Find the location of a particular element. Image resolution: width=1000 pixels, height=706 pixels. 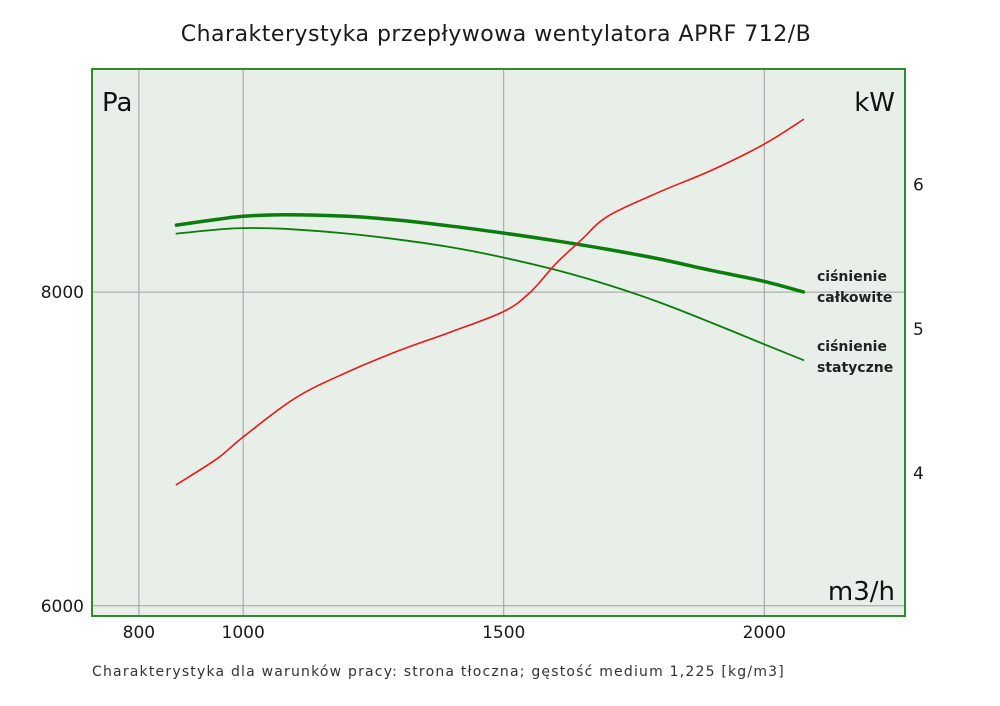

curve-labels: ciśnienie całkowite ciśnienie statyczne is located at coordinates (855, 322).